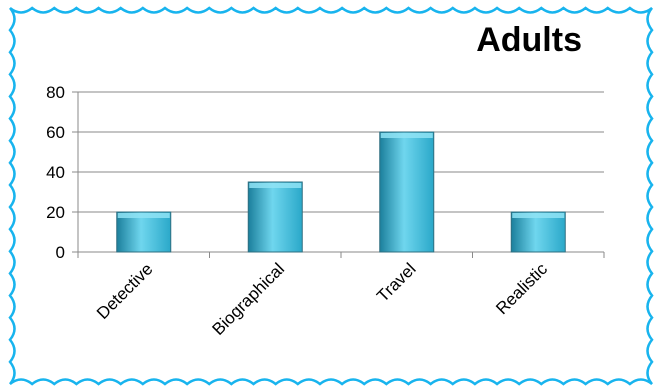 The height and width of the screenshot is (392, 662). What do you see at coordinates (521, 288) in the screenshot?
I see `category-label: Realistic` at bounding box center [521, 288].